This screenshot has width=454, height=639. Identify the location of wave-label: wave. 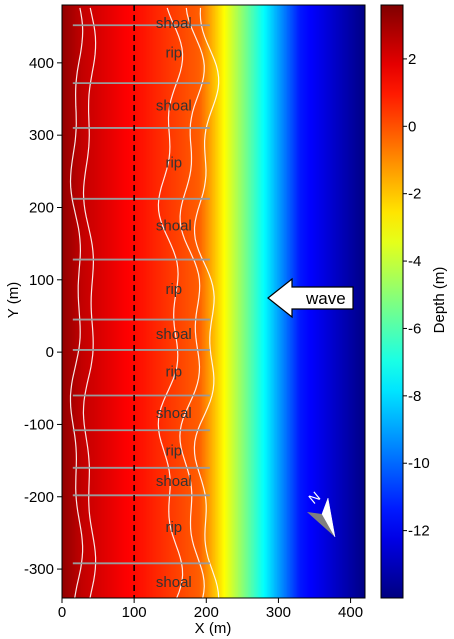
(325, 298).